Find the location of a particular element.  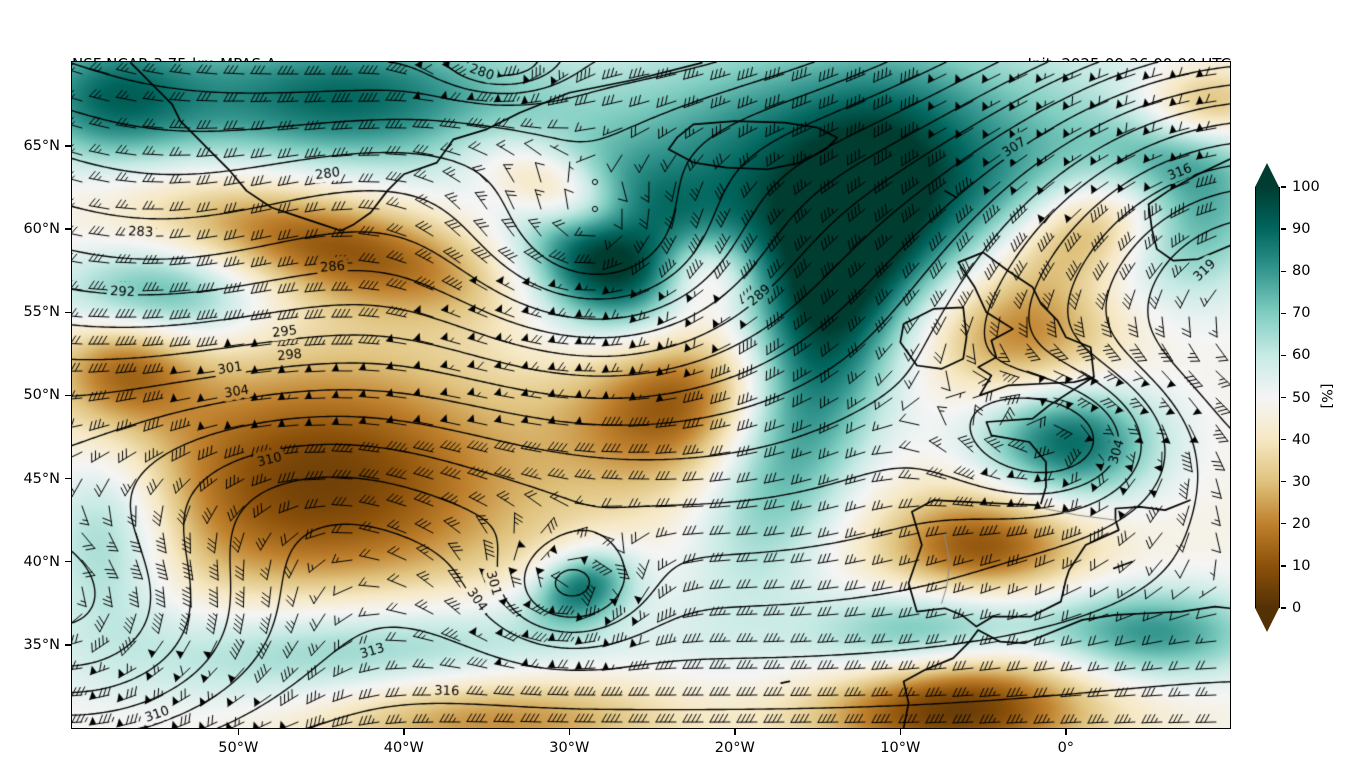

colorbar-extend-max-arrow is located at coordinates (1267, 175).